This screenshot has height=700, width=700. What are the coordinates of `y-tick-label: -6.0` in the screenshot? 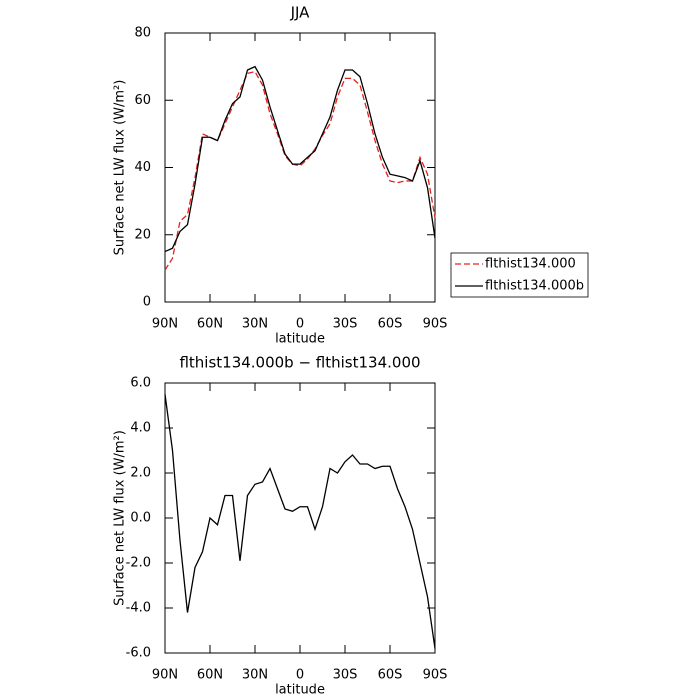 It's located at (138, 653).